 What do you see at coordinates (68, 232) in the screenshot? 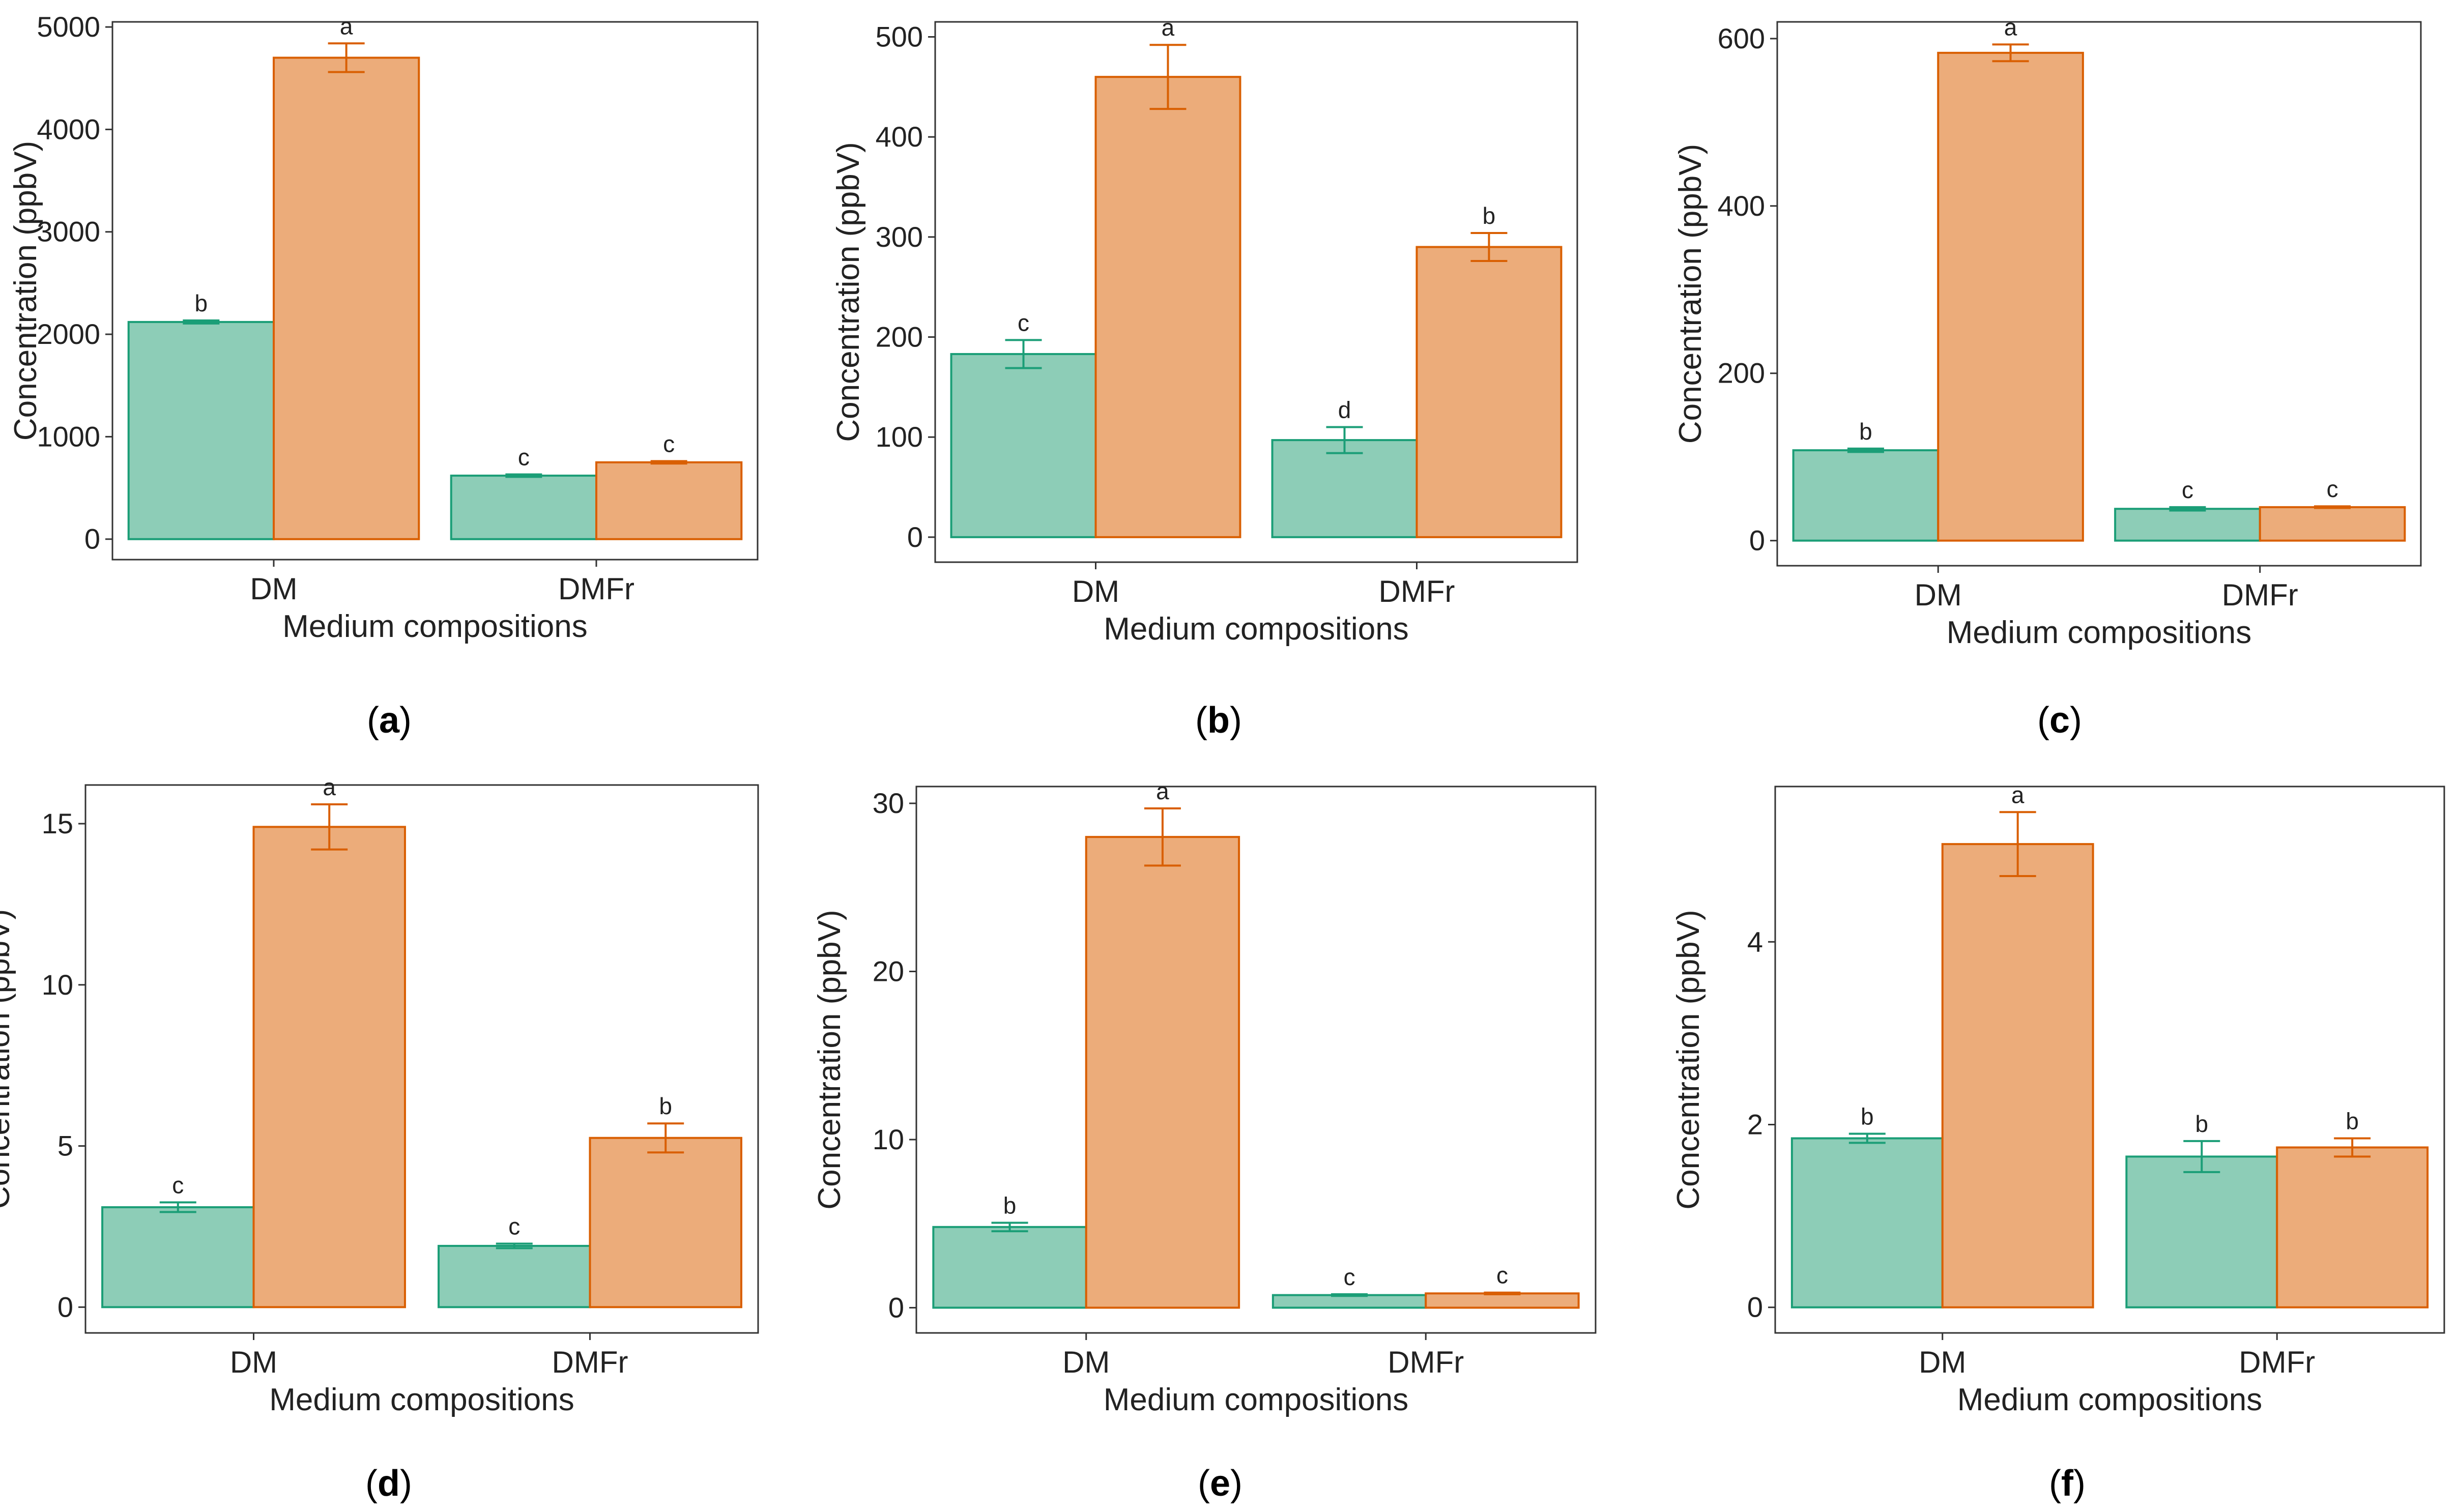
I see `y-tick-label: 3000` at bounding box center [68, 232].